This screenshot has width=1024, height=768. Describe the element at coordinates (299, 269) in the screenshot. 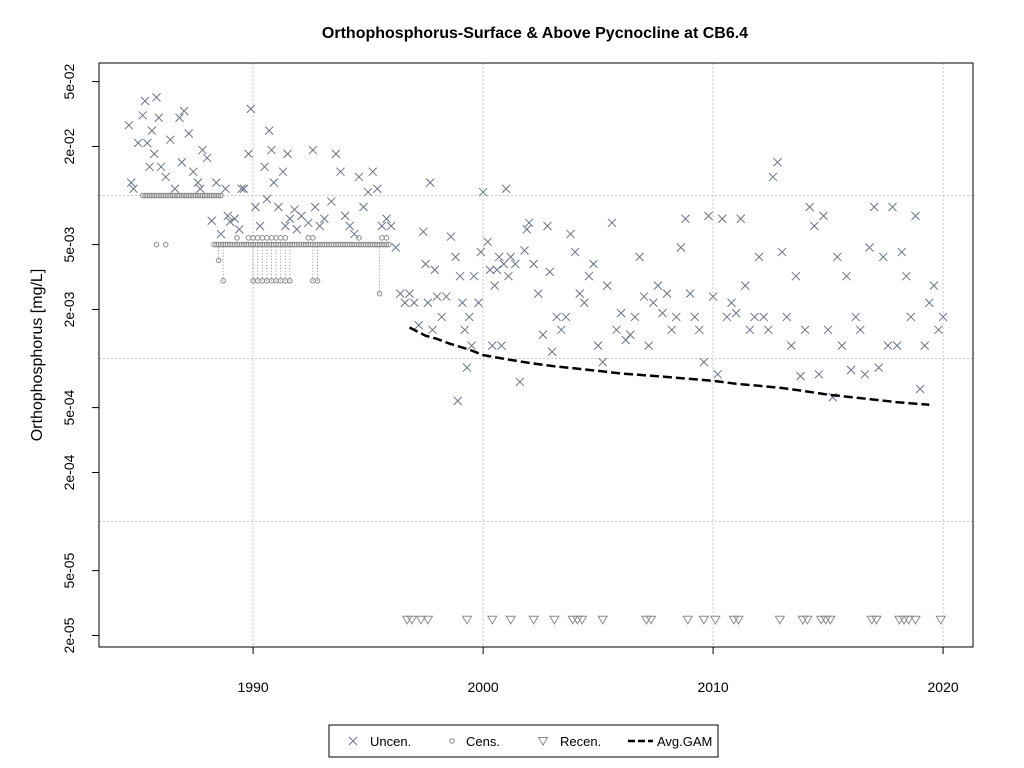

I see `censored-connectors` at that location.